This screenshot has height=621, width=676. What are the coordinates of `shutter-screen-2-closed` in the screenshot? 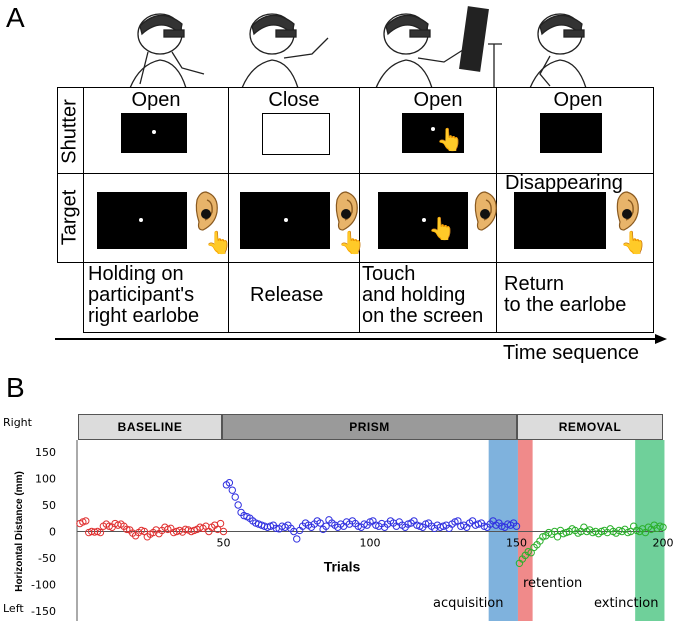 It's located at (296, 134).